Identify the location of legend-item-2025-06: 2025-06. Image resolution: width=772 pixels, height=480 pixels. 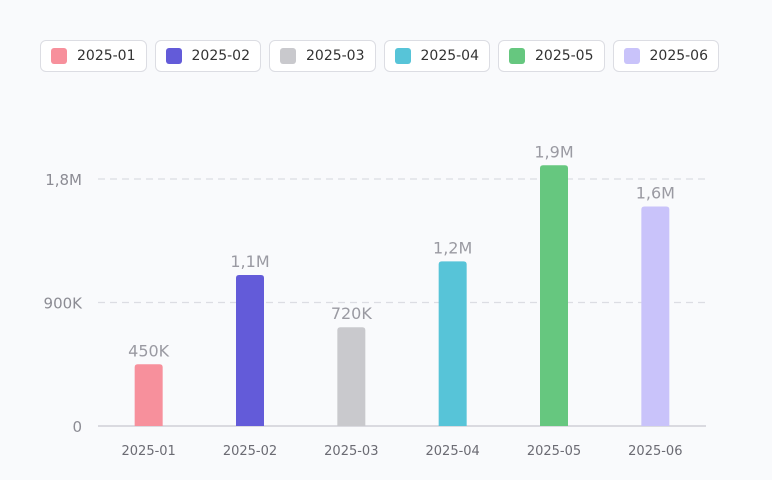
(665, 56).